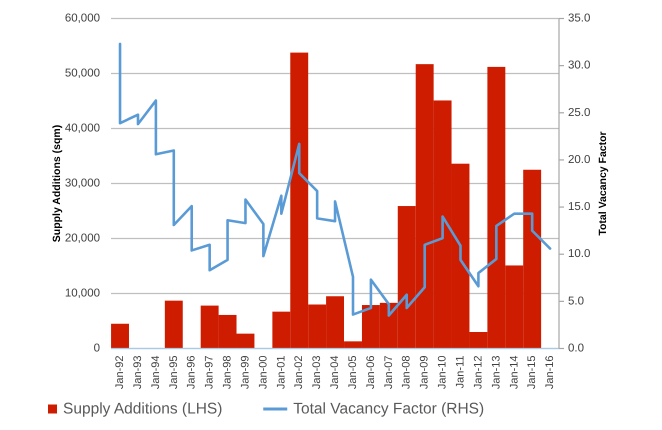  Describe the element at coordinates (317, 373) in the screenshot. I see `x-tick-label: Jan-03` at that location.